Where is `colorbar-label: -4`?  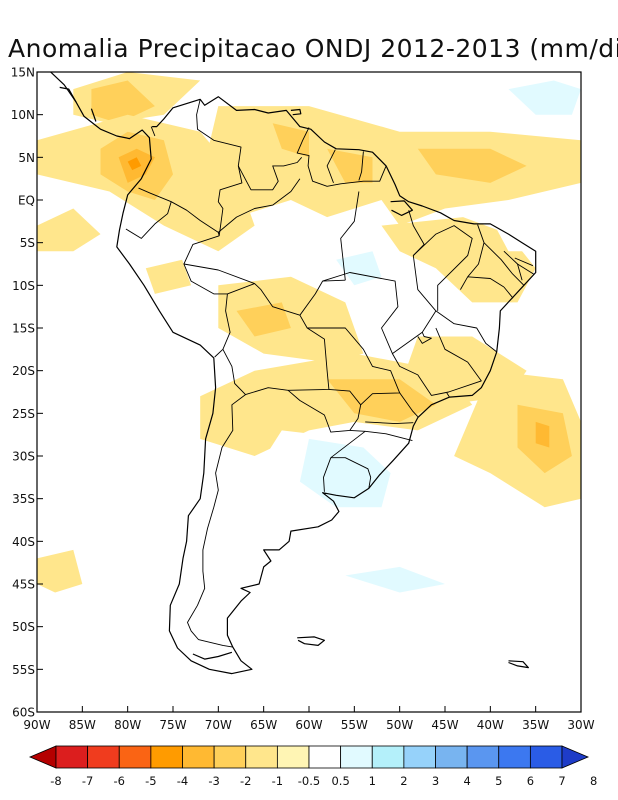
colorbar-label: -4 is located at coordinates (182, 781).